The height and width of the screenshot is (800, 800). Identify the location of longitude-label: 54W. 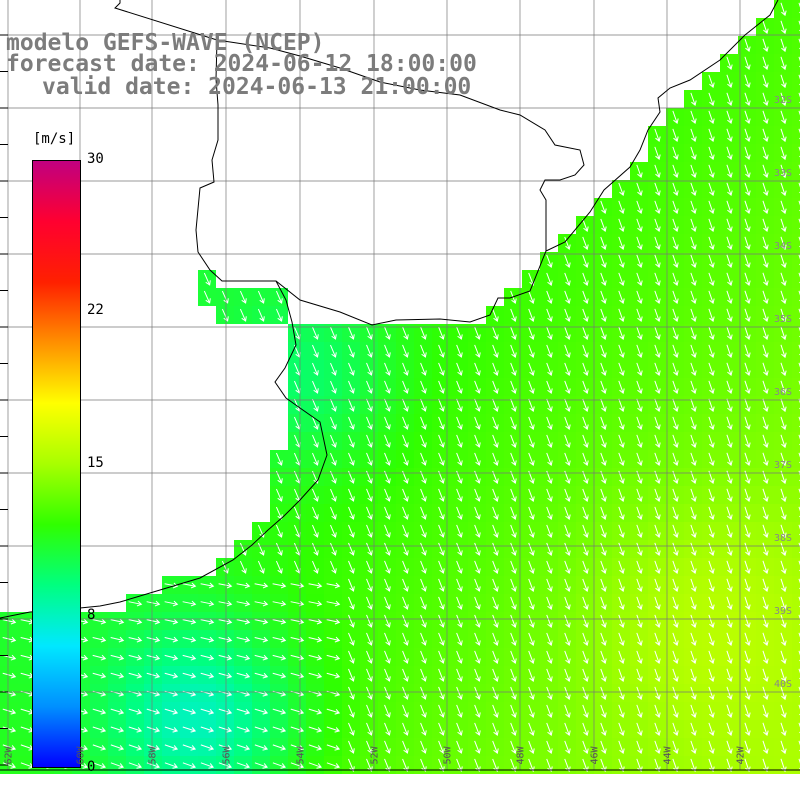
(301, 755).